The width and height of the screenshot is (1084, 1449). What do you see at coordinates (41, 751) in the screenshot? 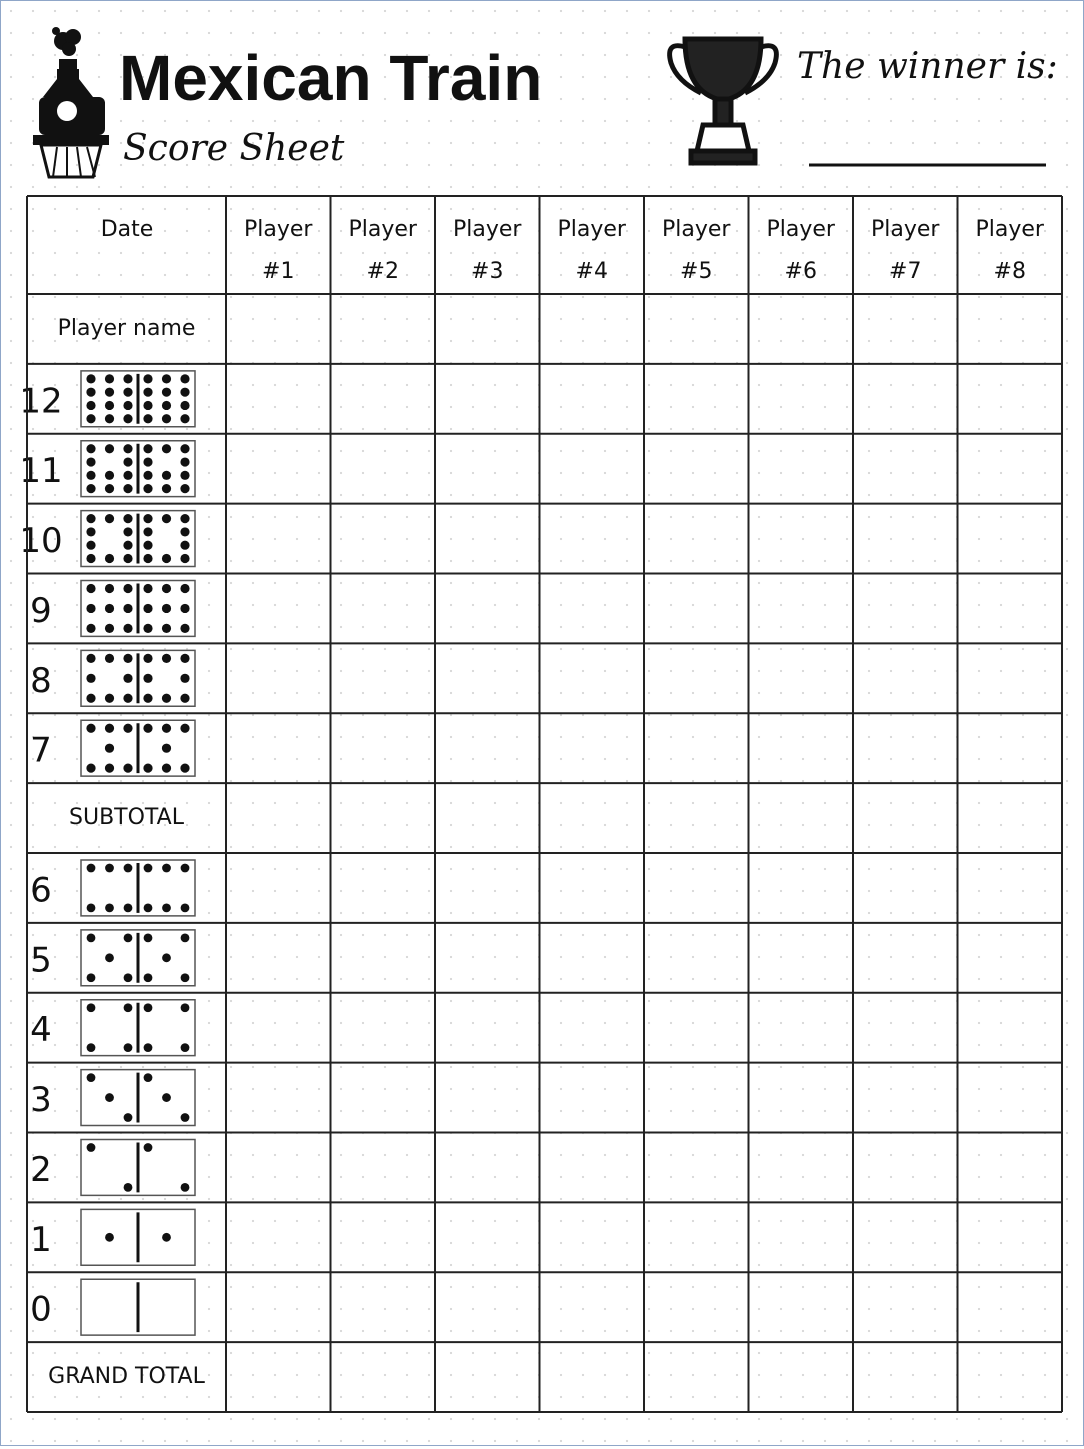
I see `row-number: 7` at bounding box center [41, 751].